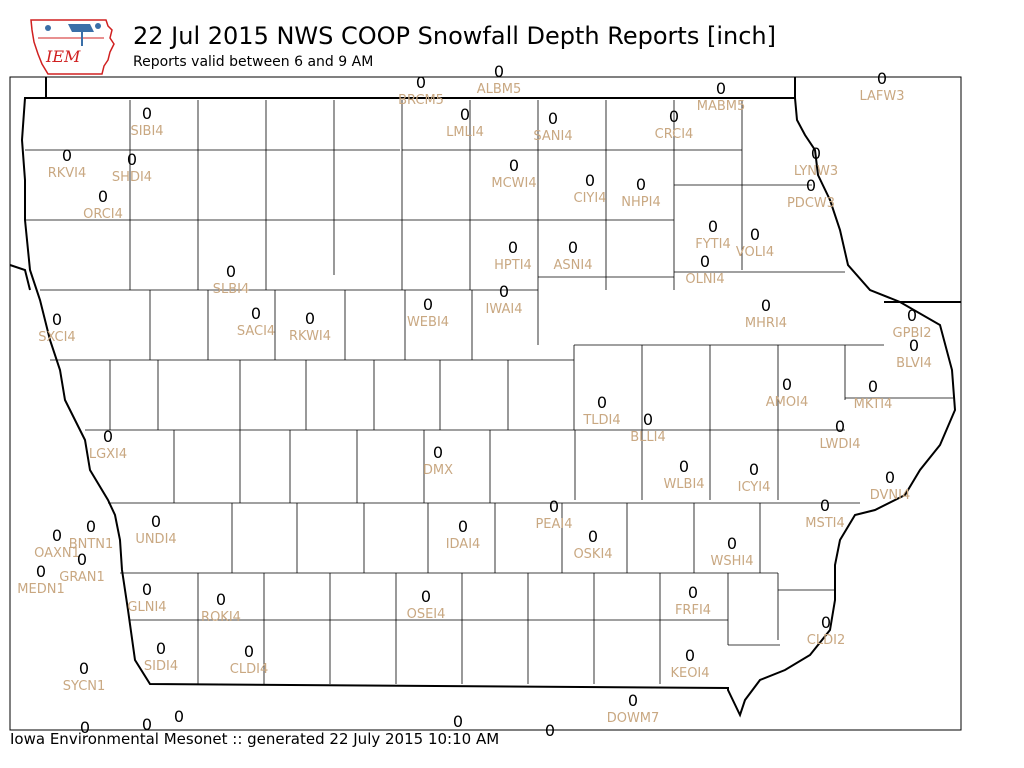 Image resolution: width=1024 pixels, height=768 pixels. Describe the element at coordinates (428, 322) in the screenshot. I see `station-id: WEBI4` at that location.